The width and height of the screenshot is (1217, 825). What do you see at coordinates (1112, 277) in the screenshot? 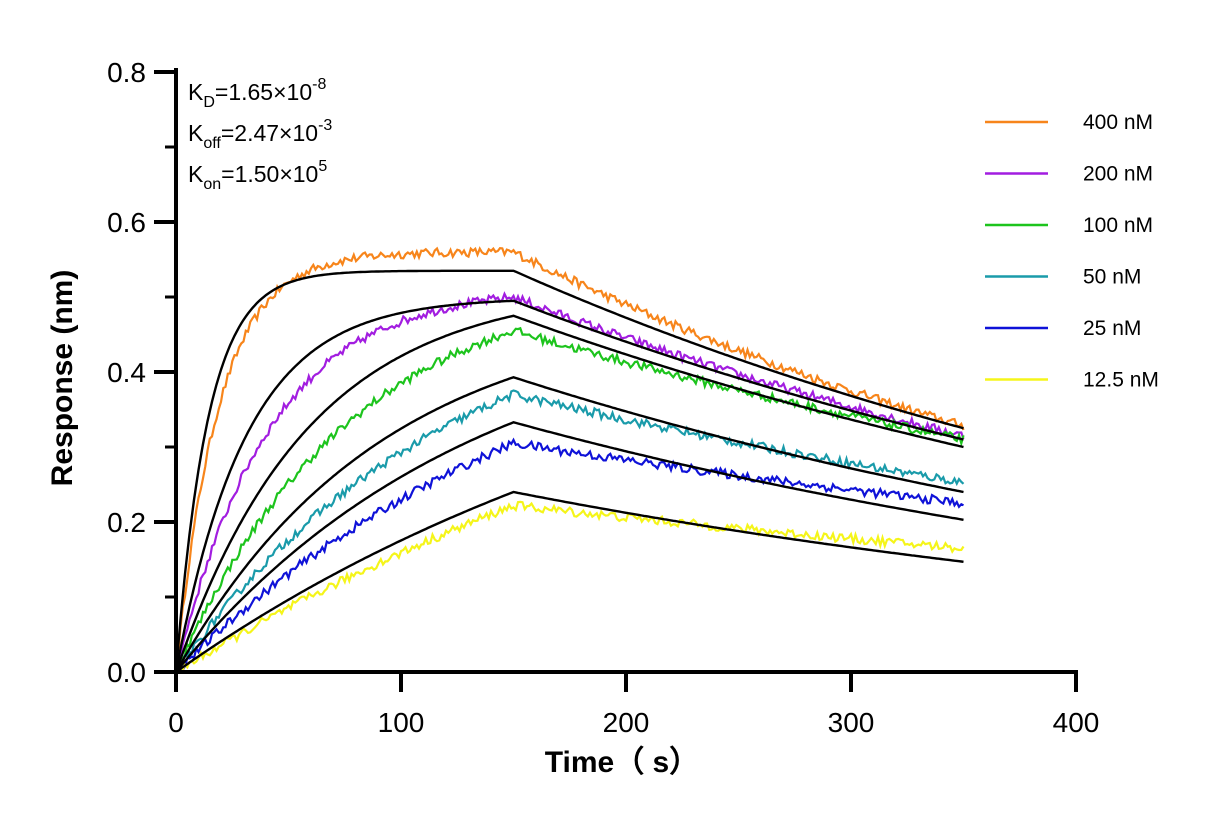
I see `legend-label: 50 nM` at bounding box center [1112, 277].